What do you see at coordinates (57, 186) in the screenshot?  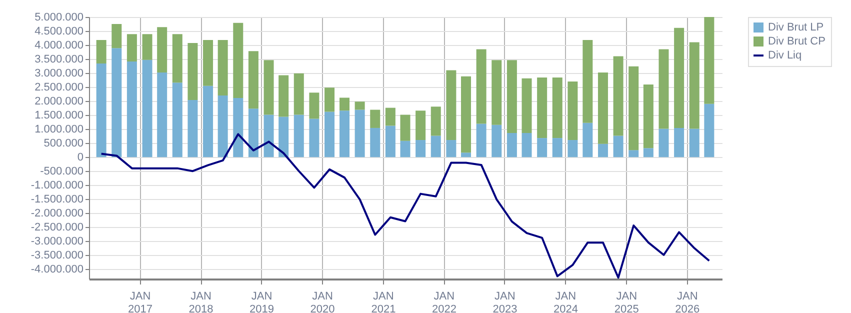 I see `y-tick-label: -1.000.000` at bounding box center [57, 186].